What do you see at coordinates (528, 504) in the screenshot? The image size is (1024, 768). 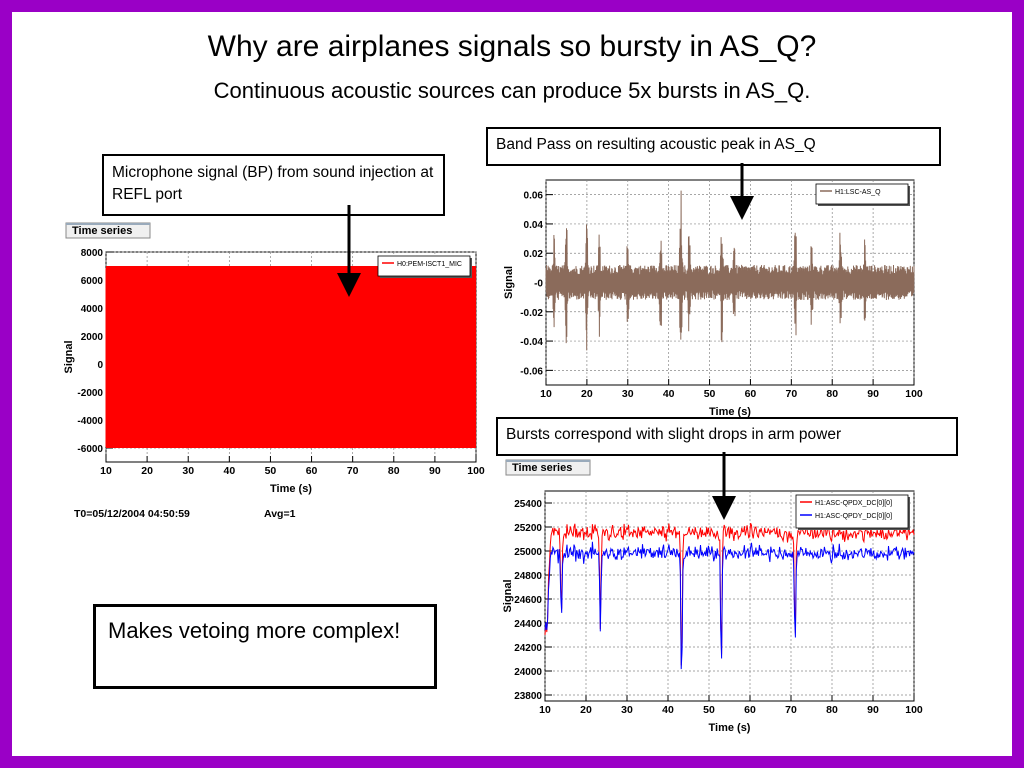 I see `y-tick-label: 25400` at bounding box center [528, 504].